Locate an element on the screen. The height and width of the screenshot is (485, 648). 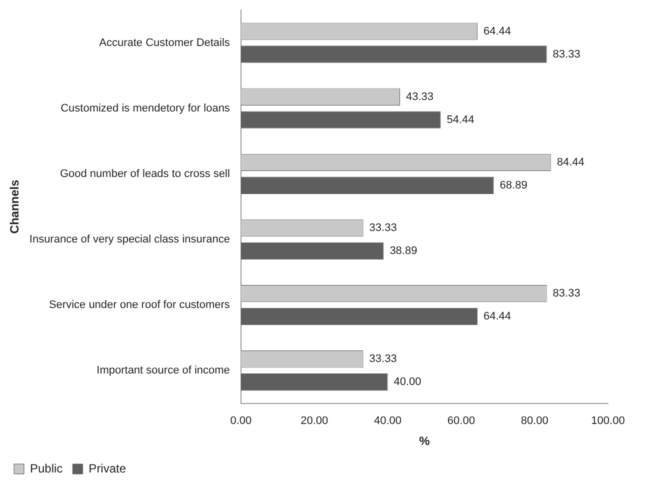
data-label: 43.33 is located at coordinates (420, 96).